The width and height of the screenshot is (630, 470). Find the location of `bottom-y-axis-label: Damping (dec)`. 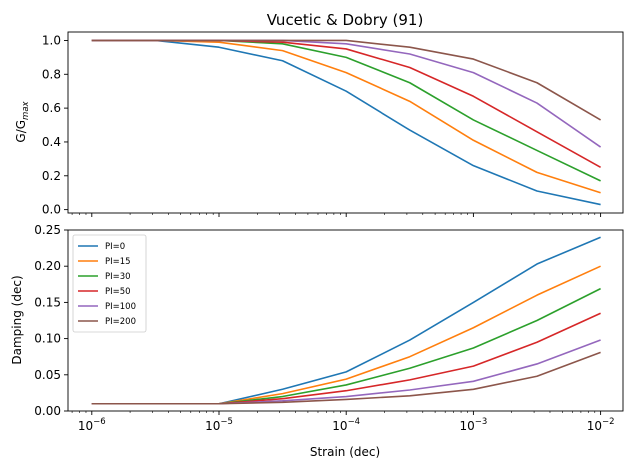

bottom-y-axis-label: Damping (dec) is located at coordinates (17, 319).